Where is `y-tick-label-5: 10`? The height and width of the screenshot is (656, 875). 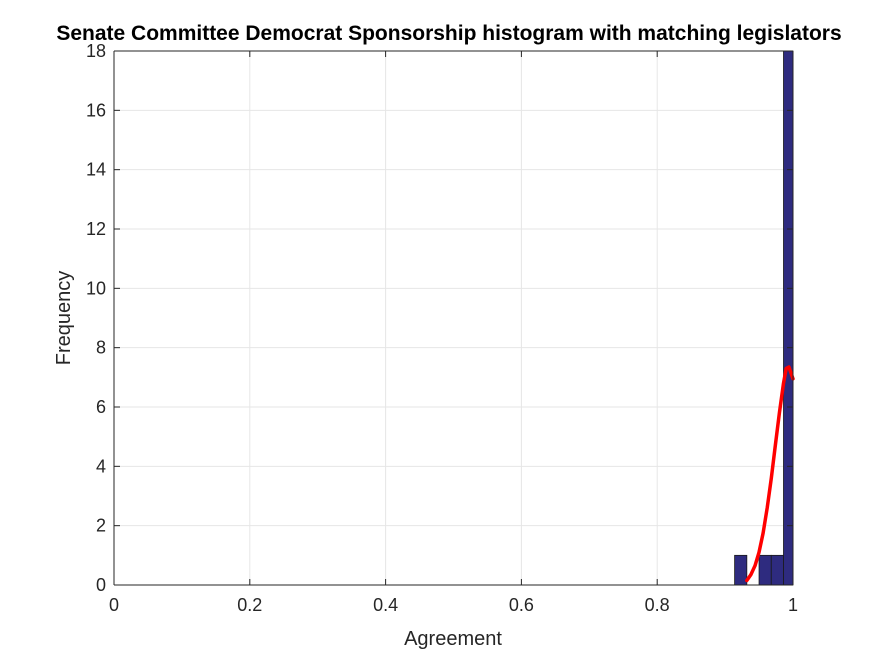 y-tick-label-5: 10 is located at coordinates (96, 288).